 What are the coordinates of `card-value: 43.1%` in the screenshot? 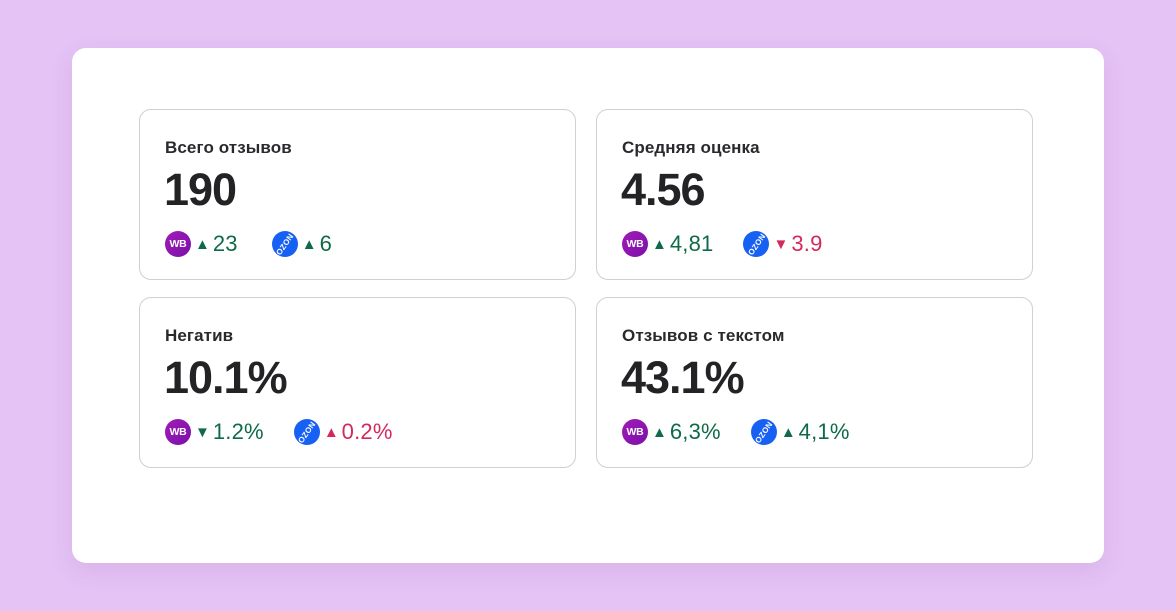 It's located at (683, 377).